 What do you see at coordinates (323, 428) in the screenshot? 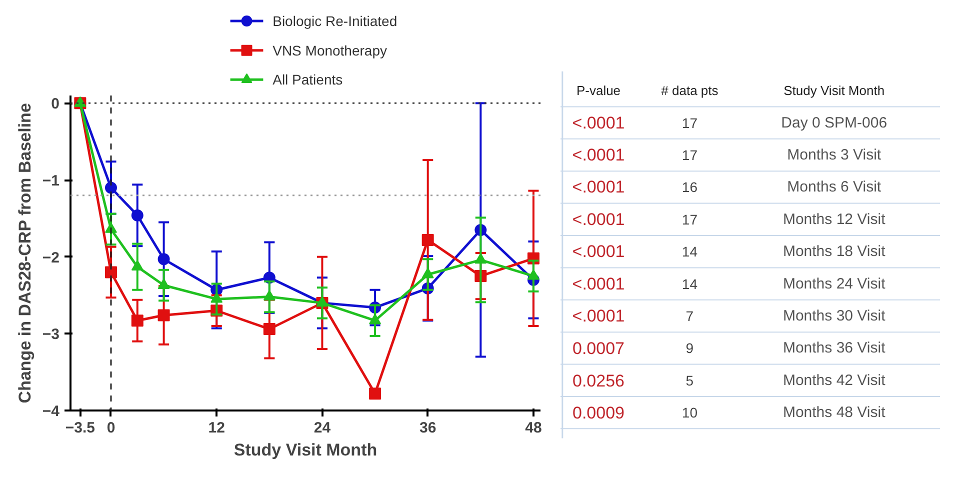
I see `x-tick-label: 24` at bounding box center [323, 428].